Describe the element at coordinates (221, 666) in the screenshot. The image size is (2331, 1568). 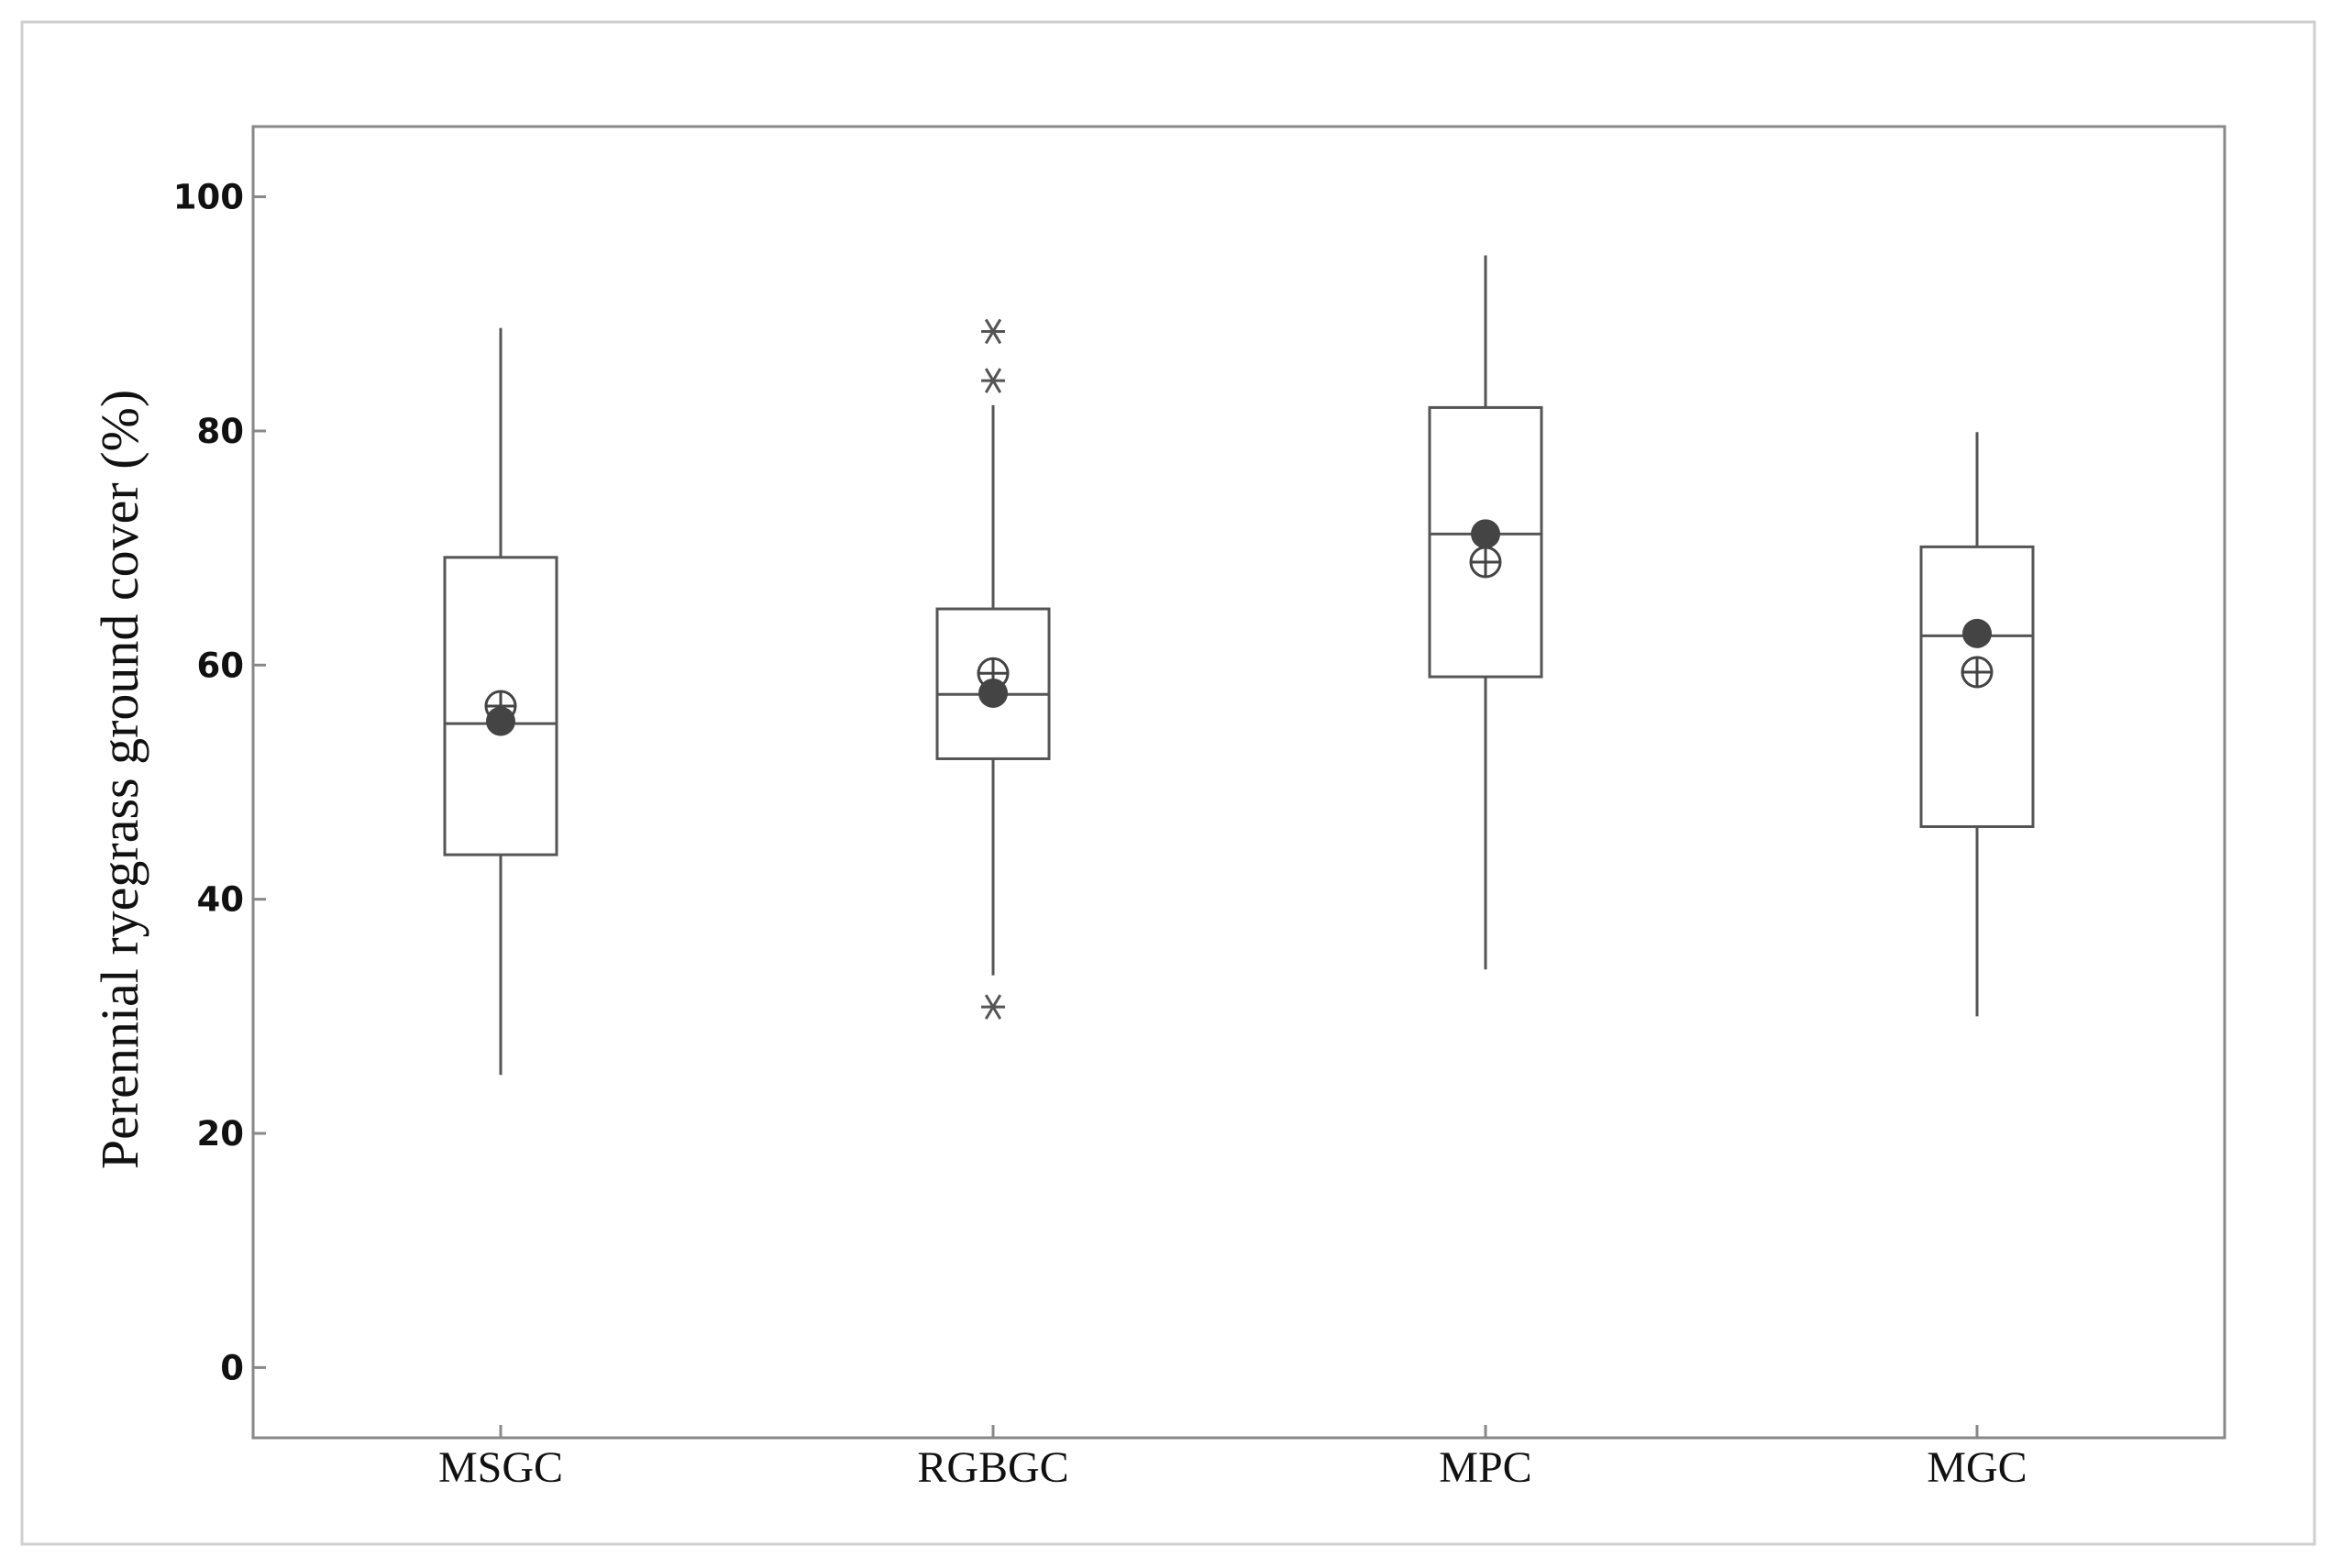
I see `y-tick-label: 60` at that location.